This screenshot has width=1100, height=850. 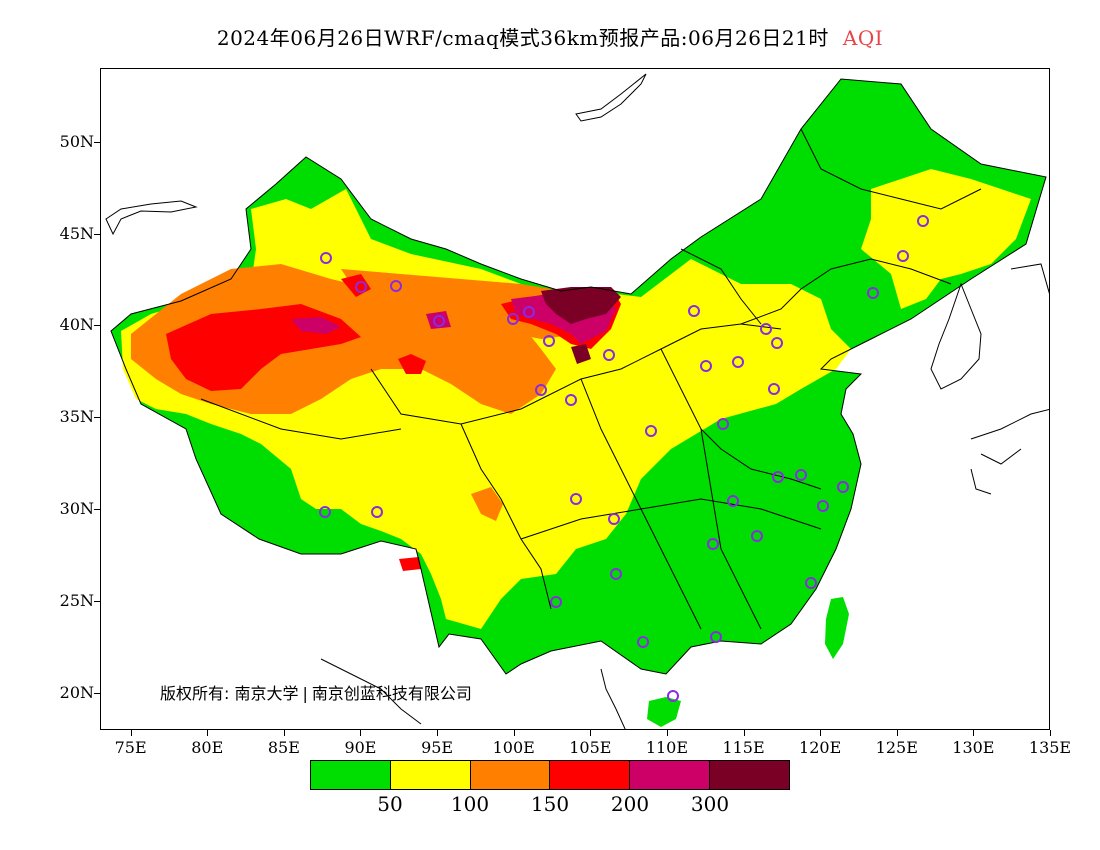 I want to click on title-text: 2024年06月26日WRF/cmaq模式36km预报产品:06月26日21时, so click(x=522, y=38).